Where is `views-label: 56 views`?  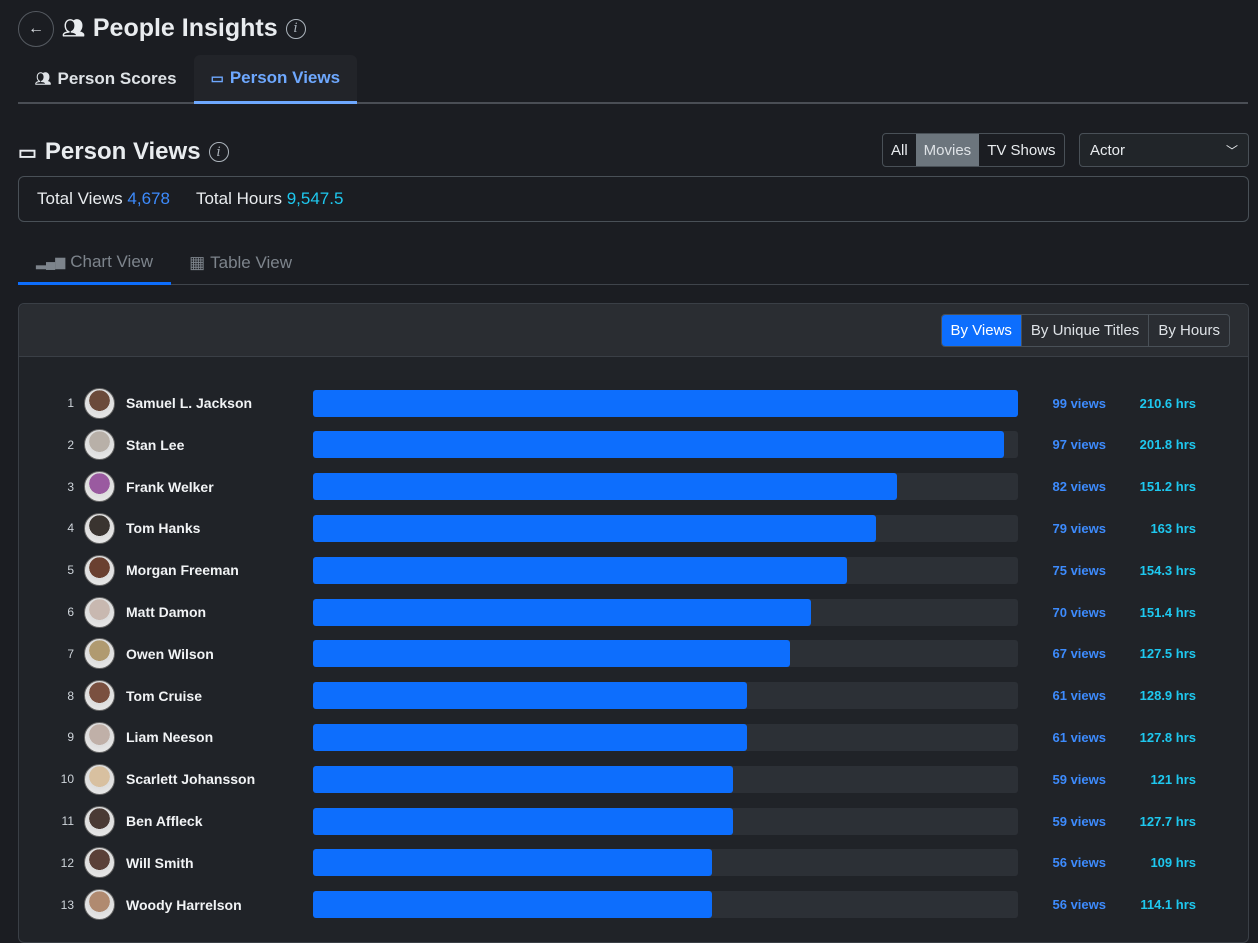 views-label: 56 views is located at coordinates (1079, 863).